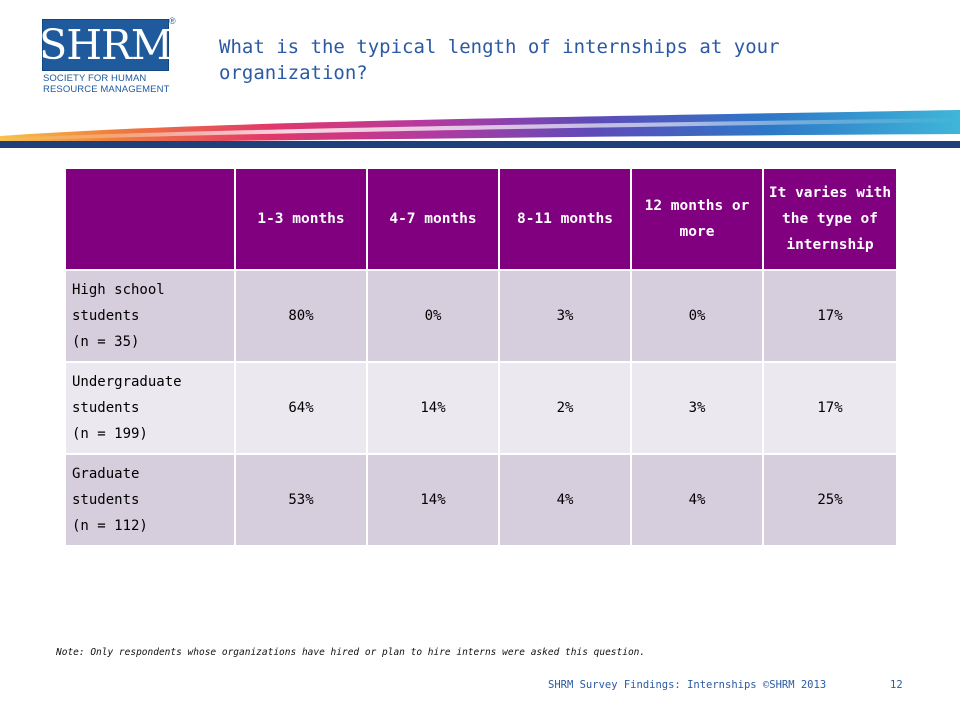 The image size is (960, 720). What do you see at coordinates (172, 21) in the screenshot?
I see `registered-mark: ®` at bounding box center [172, 21].